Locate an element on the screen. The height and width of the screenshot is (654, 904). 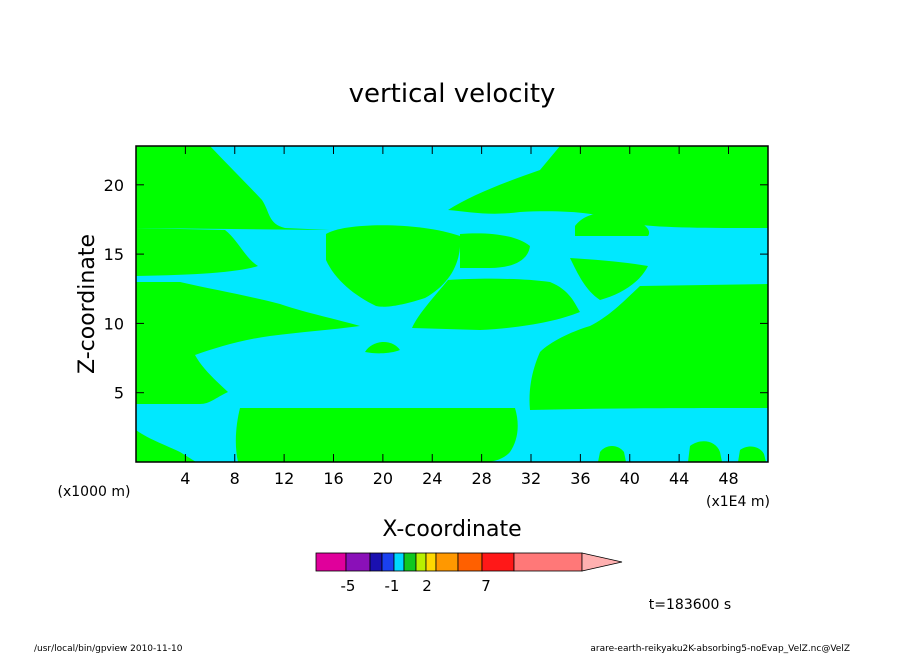
x-tick-label: 48 is located at coordinates (728, 478).